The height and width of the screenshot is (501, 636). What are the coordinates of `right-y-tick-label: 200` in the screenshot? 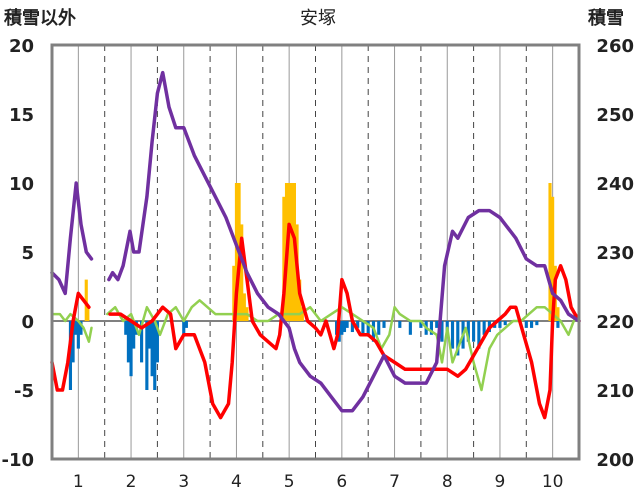 It's located at (615, 460).